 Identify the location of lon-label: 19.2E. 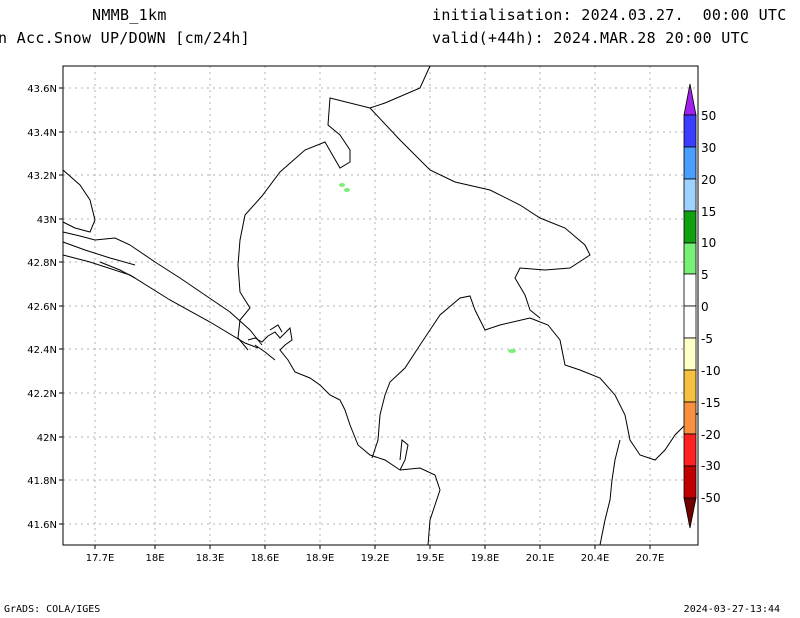
(375, 558).